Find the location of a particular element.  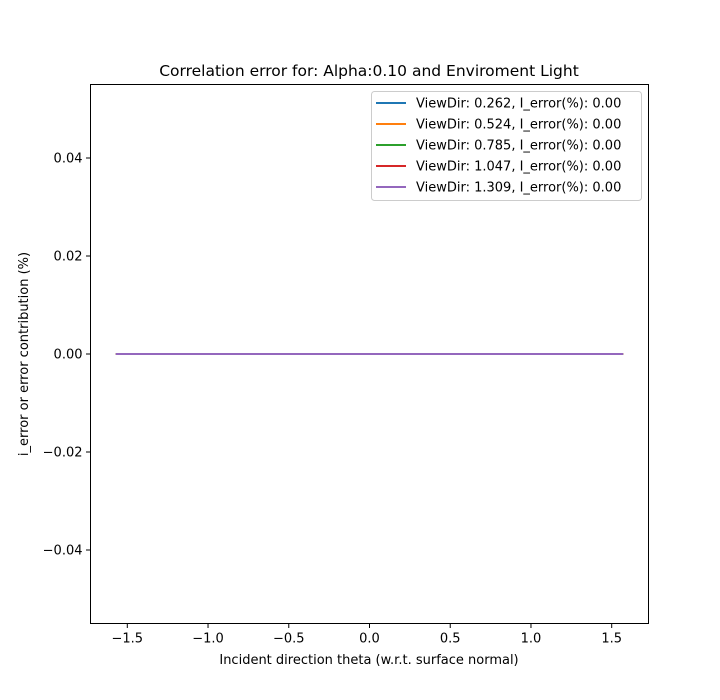

x-tick-label: −0.5 is located at coordinates (289, 639).